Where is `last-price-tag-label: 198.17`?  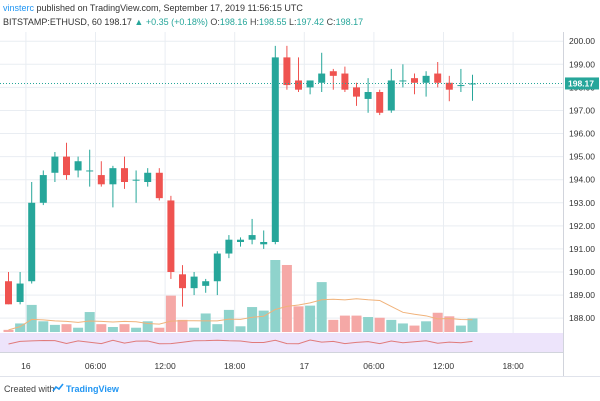
last-price-tag-label: 198.17 is located at coordinates (581, 83).